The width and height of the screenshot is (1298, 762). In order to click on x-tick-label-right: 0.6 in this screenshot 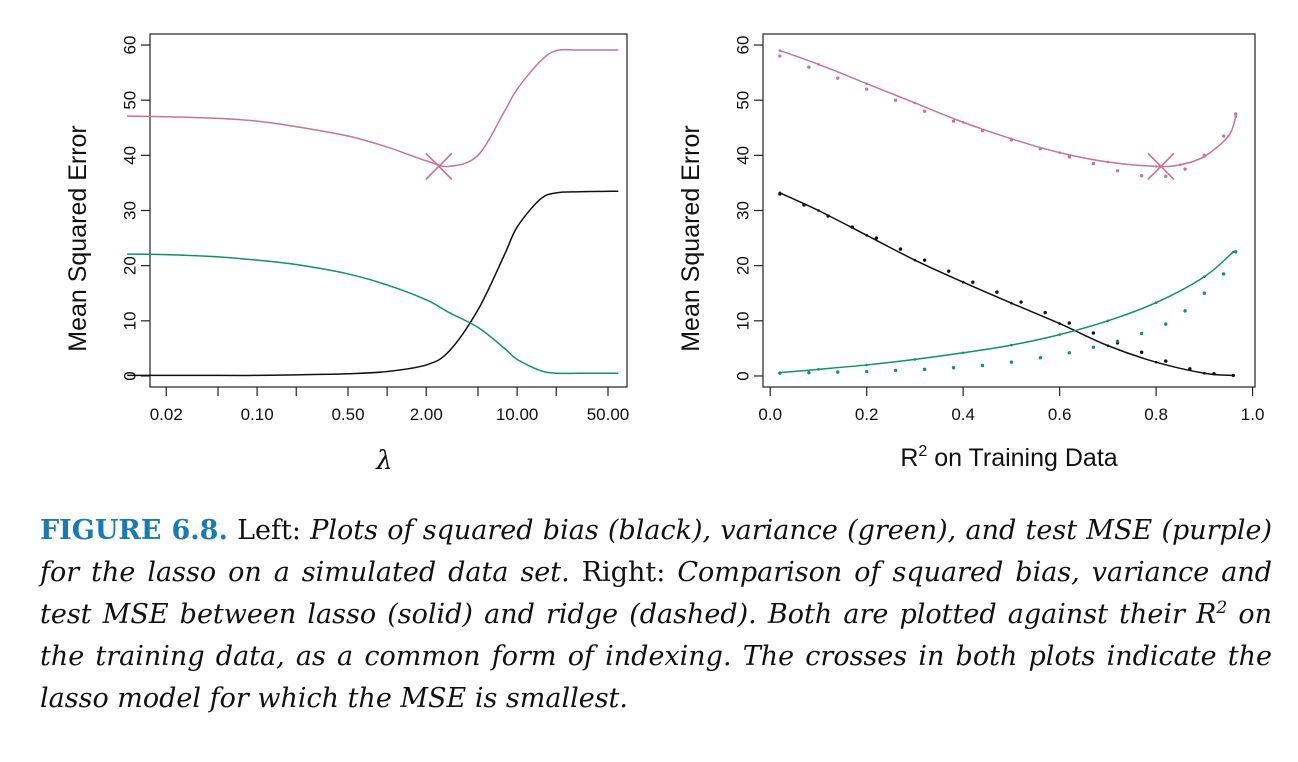, I will do `click(1060, 414)`.